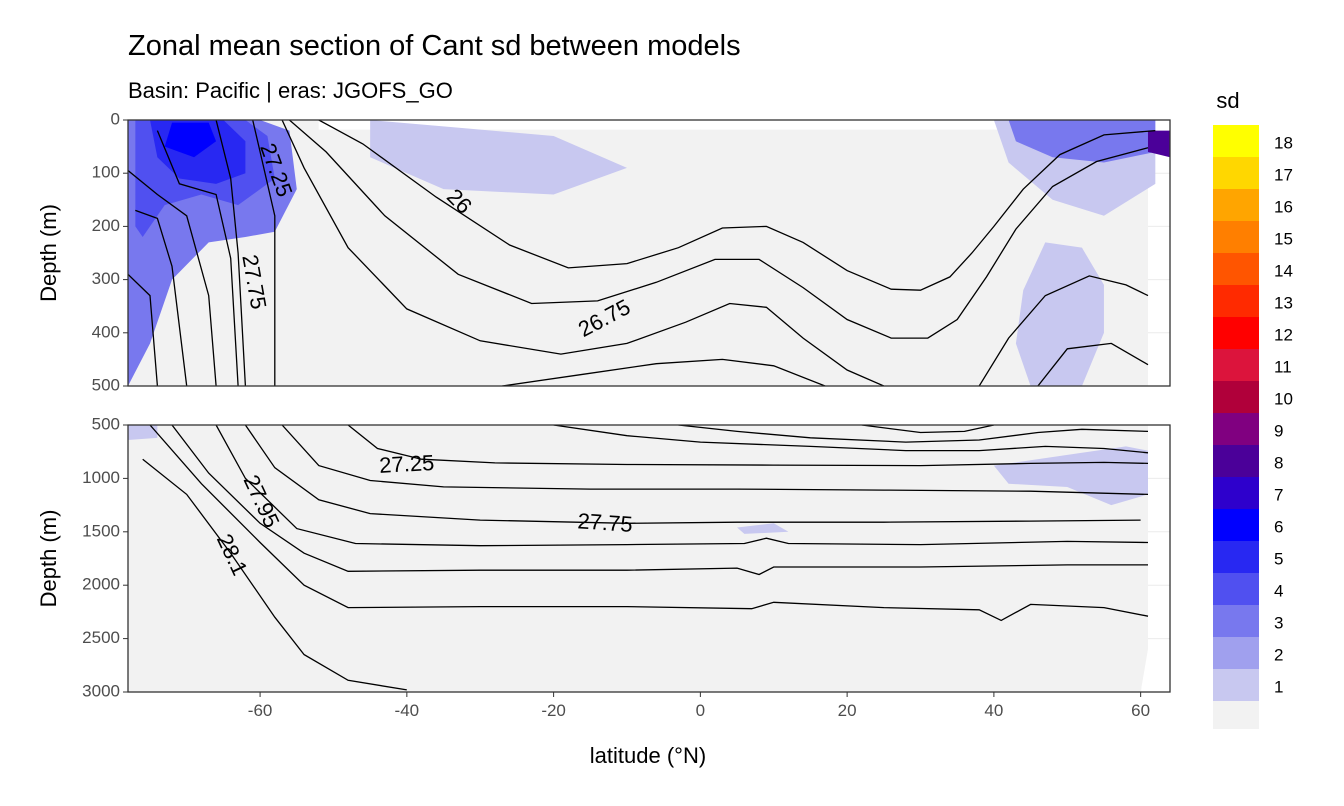  Describe the element at coordinates (1283, 206) in the screenshot. I see `legend-label: 16` at that location.